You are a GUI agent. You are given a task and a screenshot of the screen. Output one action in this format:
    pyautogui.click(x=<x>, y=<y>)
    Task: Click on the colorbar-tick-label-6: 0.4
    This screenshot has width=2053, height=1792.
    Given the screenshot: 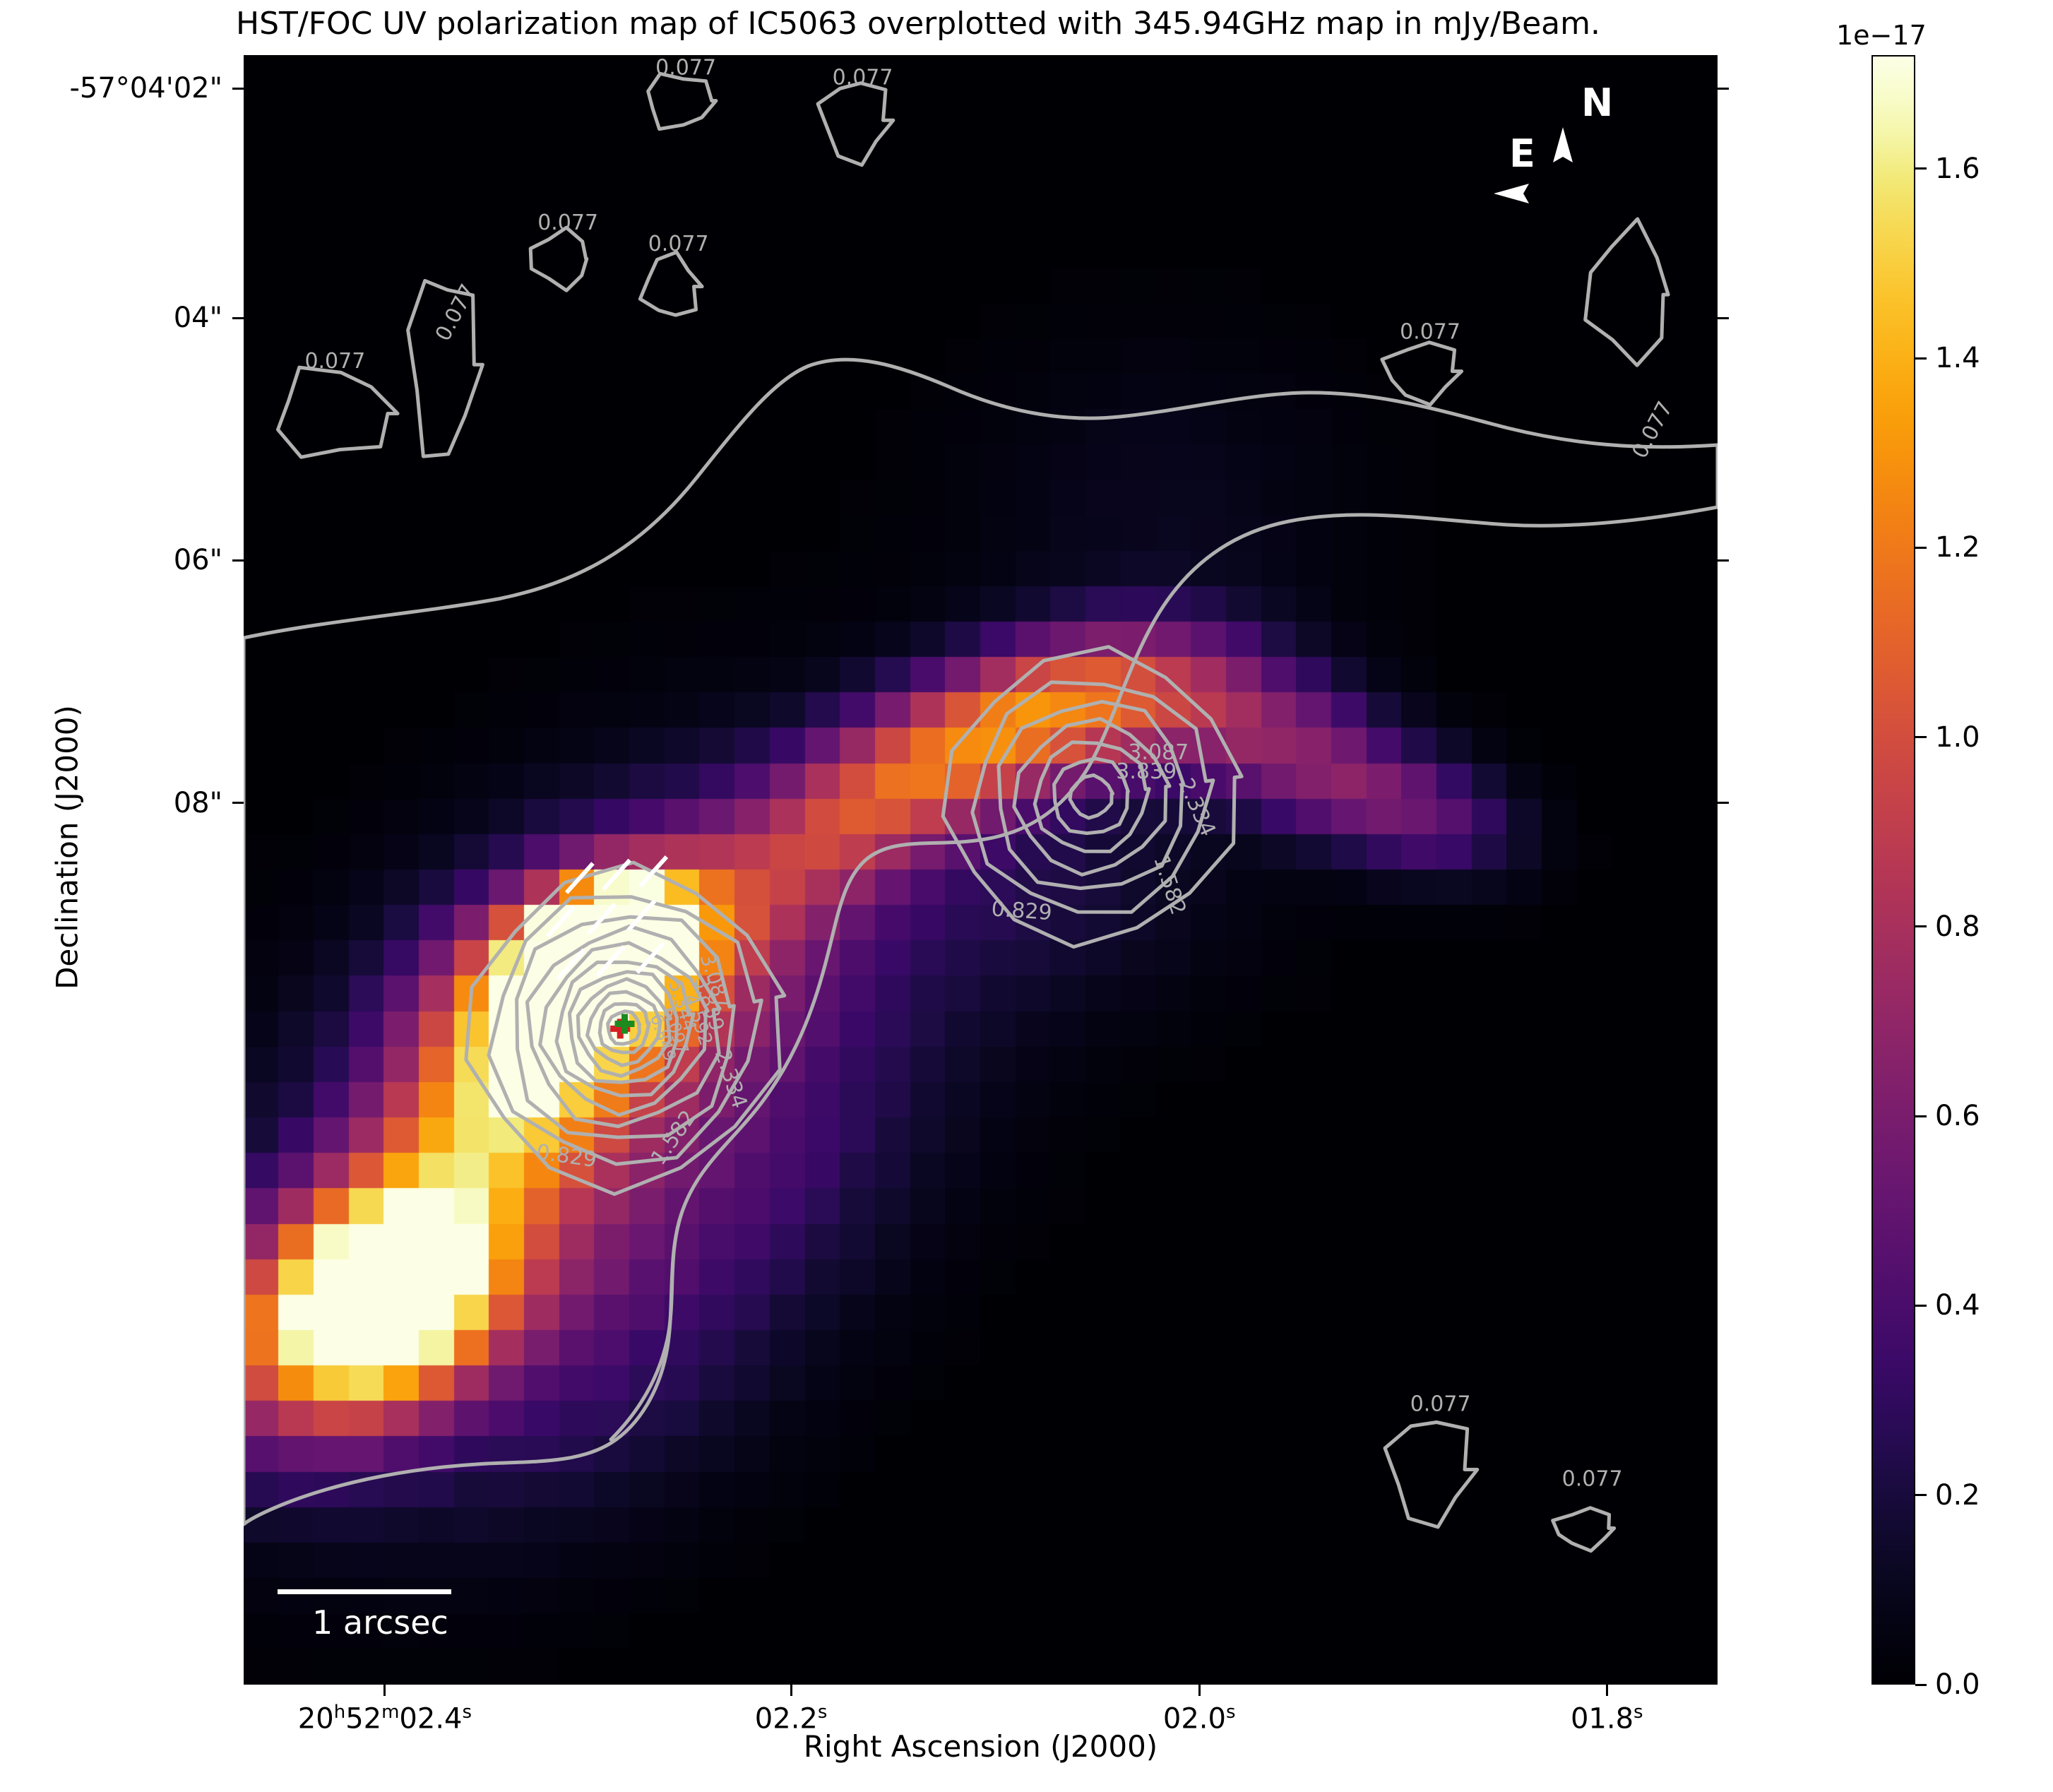 What is the action you would take?
    pyautogui.click(x=1957, y=1305)
    